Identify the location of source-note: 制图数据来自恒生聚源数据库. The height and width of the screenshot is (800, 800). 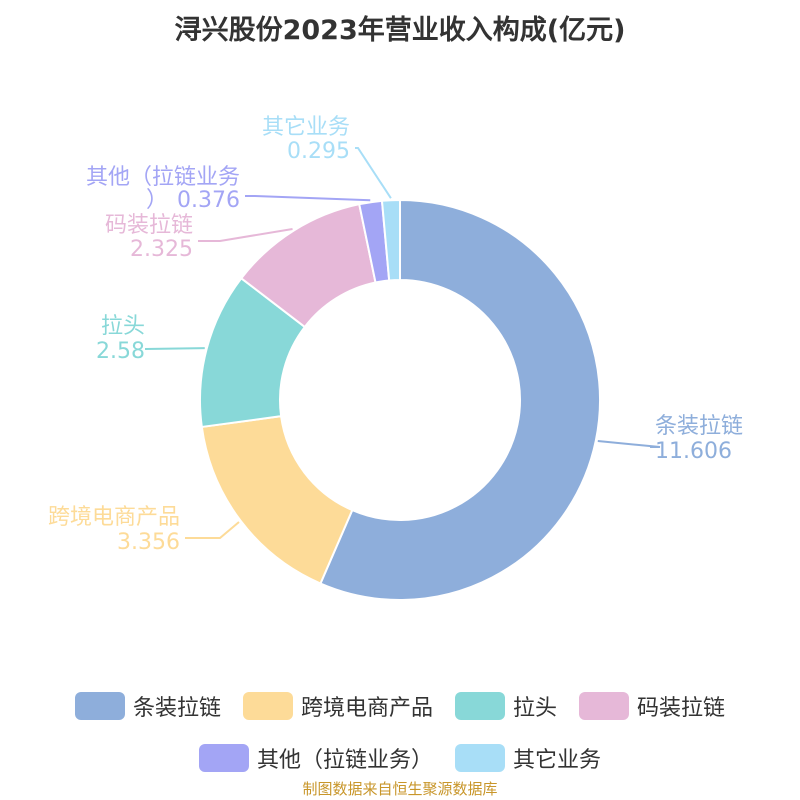
(400, 789).